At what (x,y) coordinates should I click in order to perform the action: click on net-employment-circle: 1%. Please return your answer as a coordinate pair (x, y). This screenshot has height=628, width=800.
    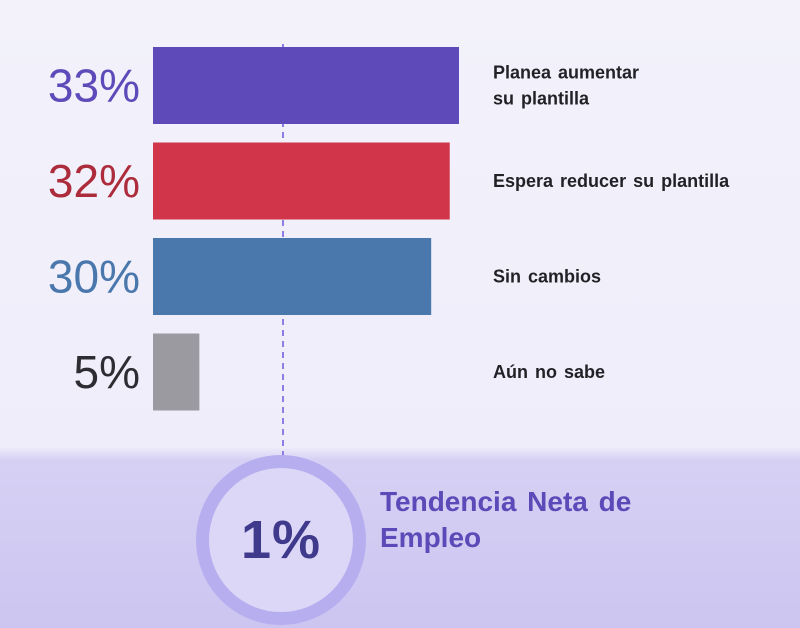
    Looking at the image, I should click on (281, 540).